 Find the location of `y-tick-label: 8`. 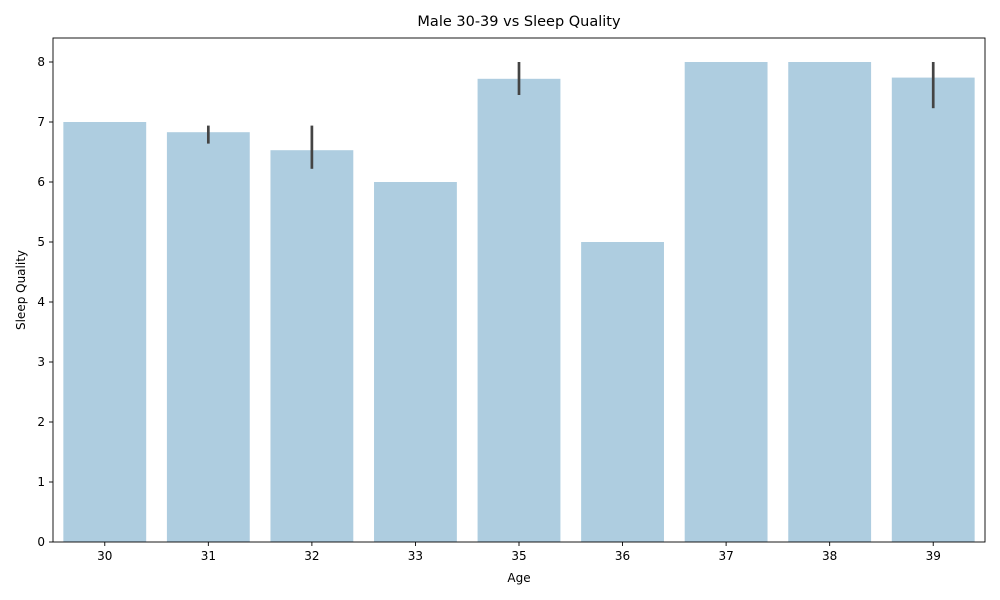

y-tick-label: 8 is located at coordinates (41, 62).